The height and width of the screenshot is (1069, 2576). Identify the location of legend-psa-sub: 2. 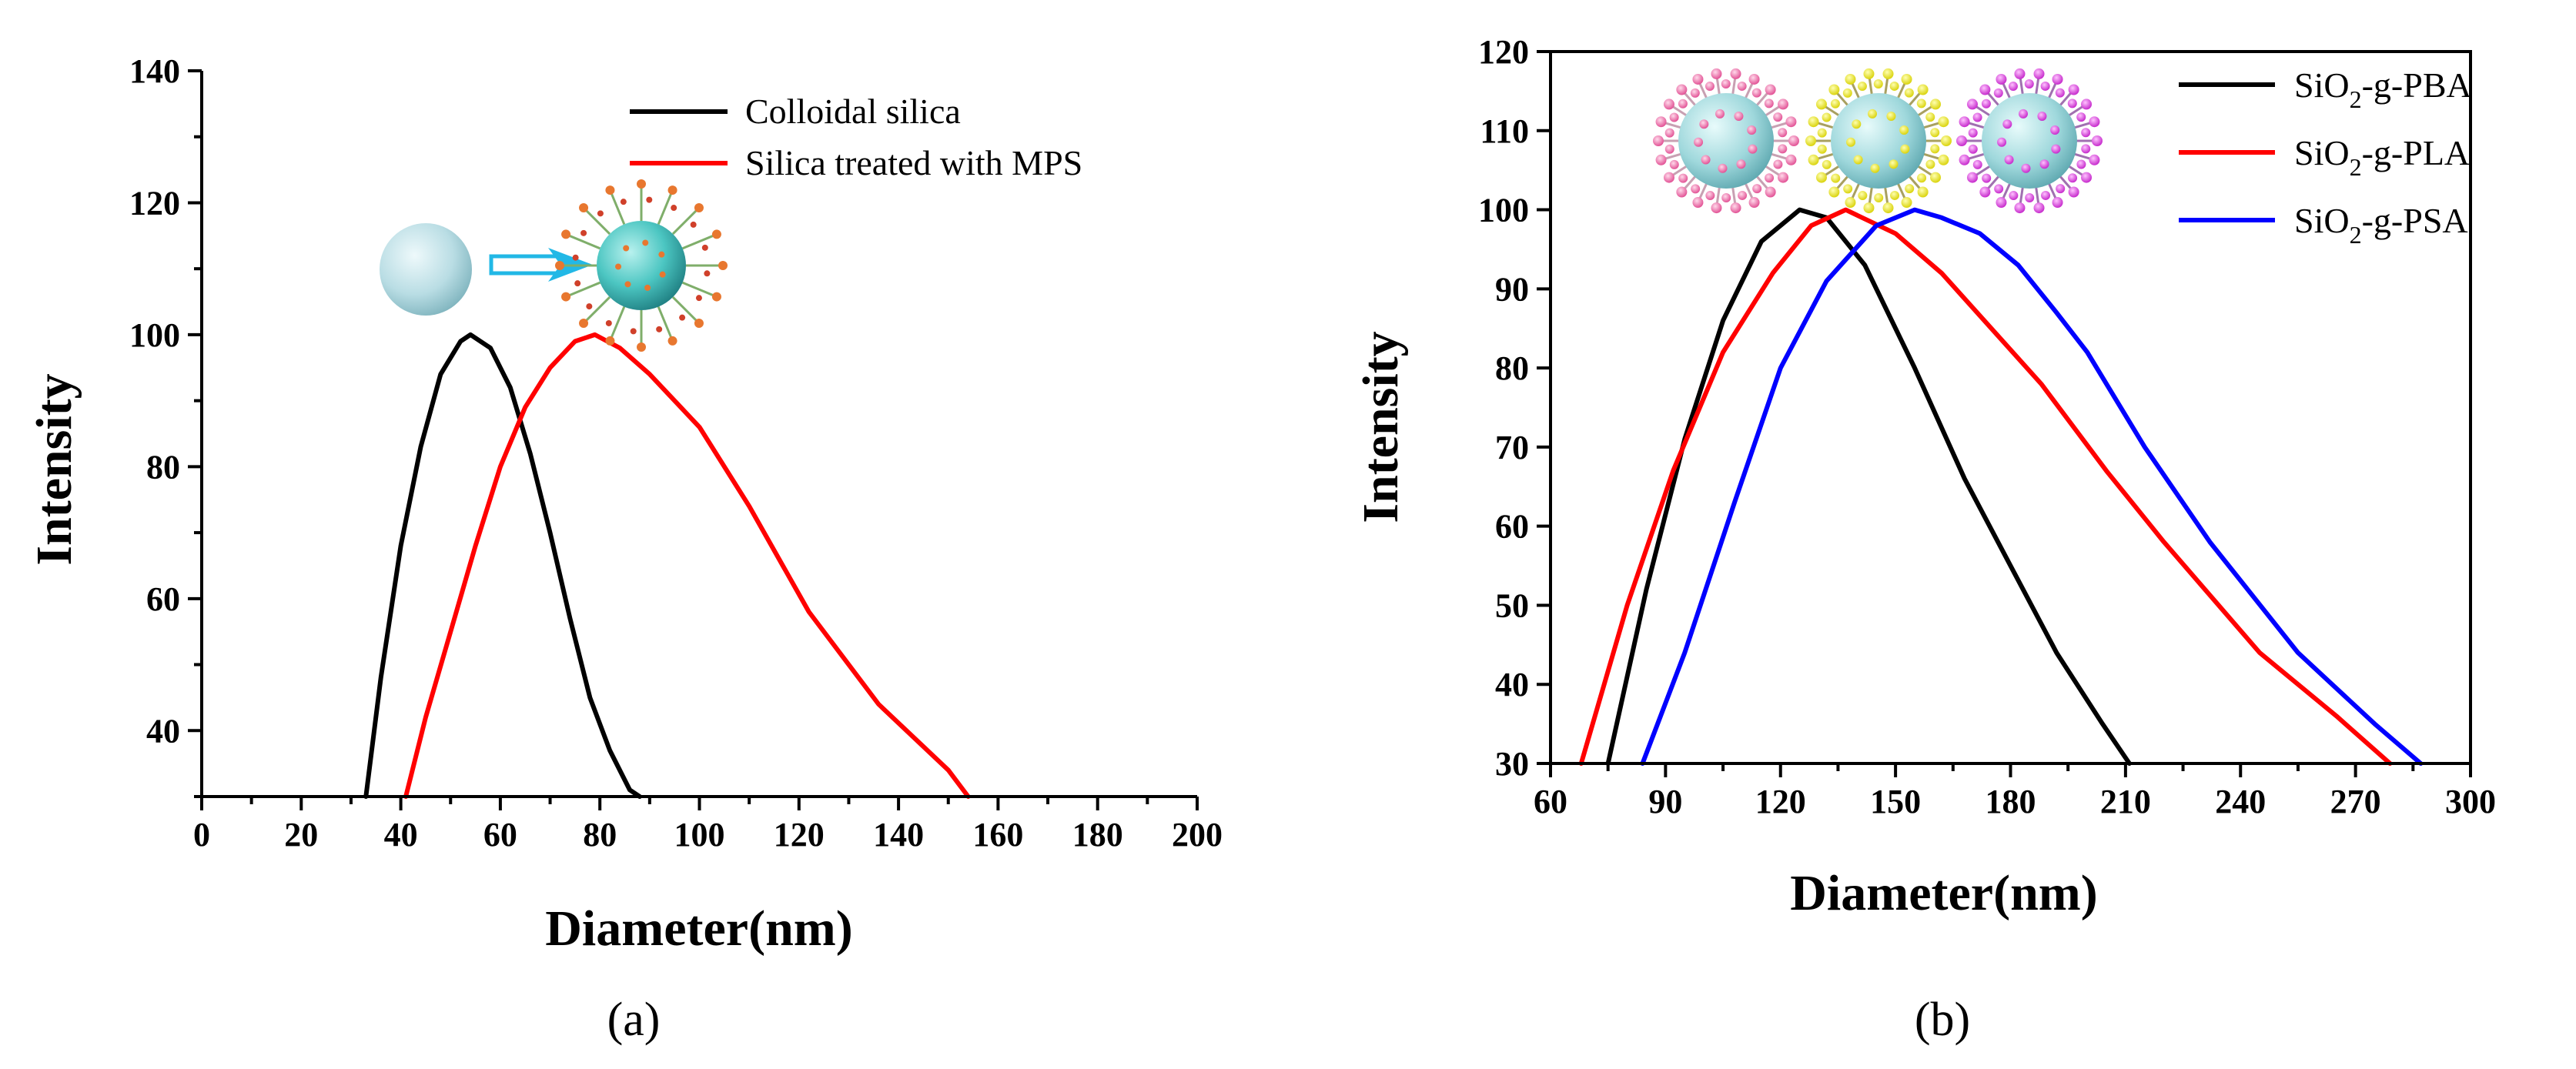
(2356, 235).